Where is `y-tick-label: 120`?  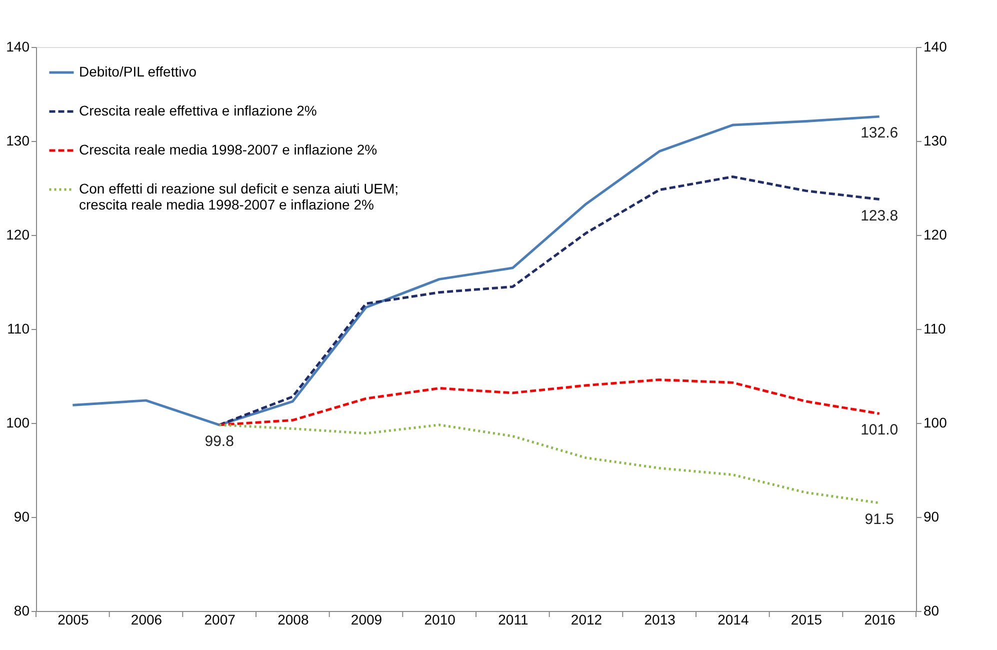
y-tick-label: 120 is located at coordinates (18, 234).